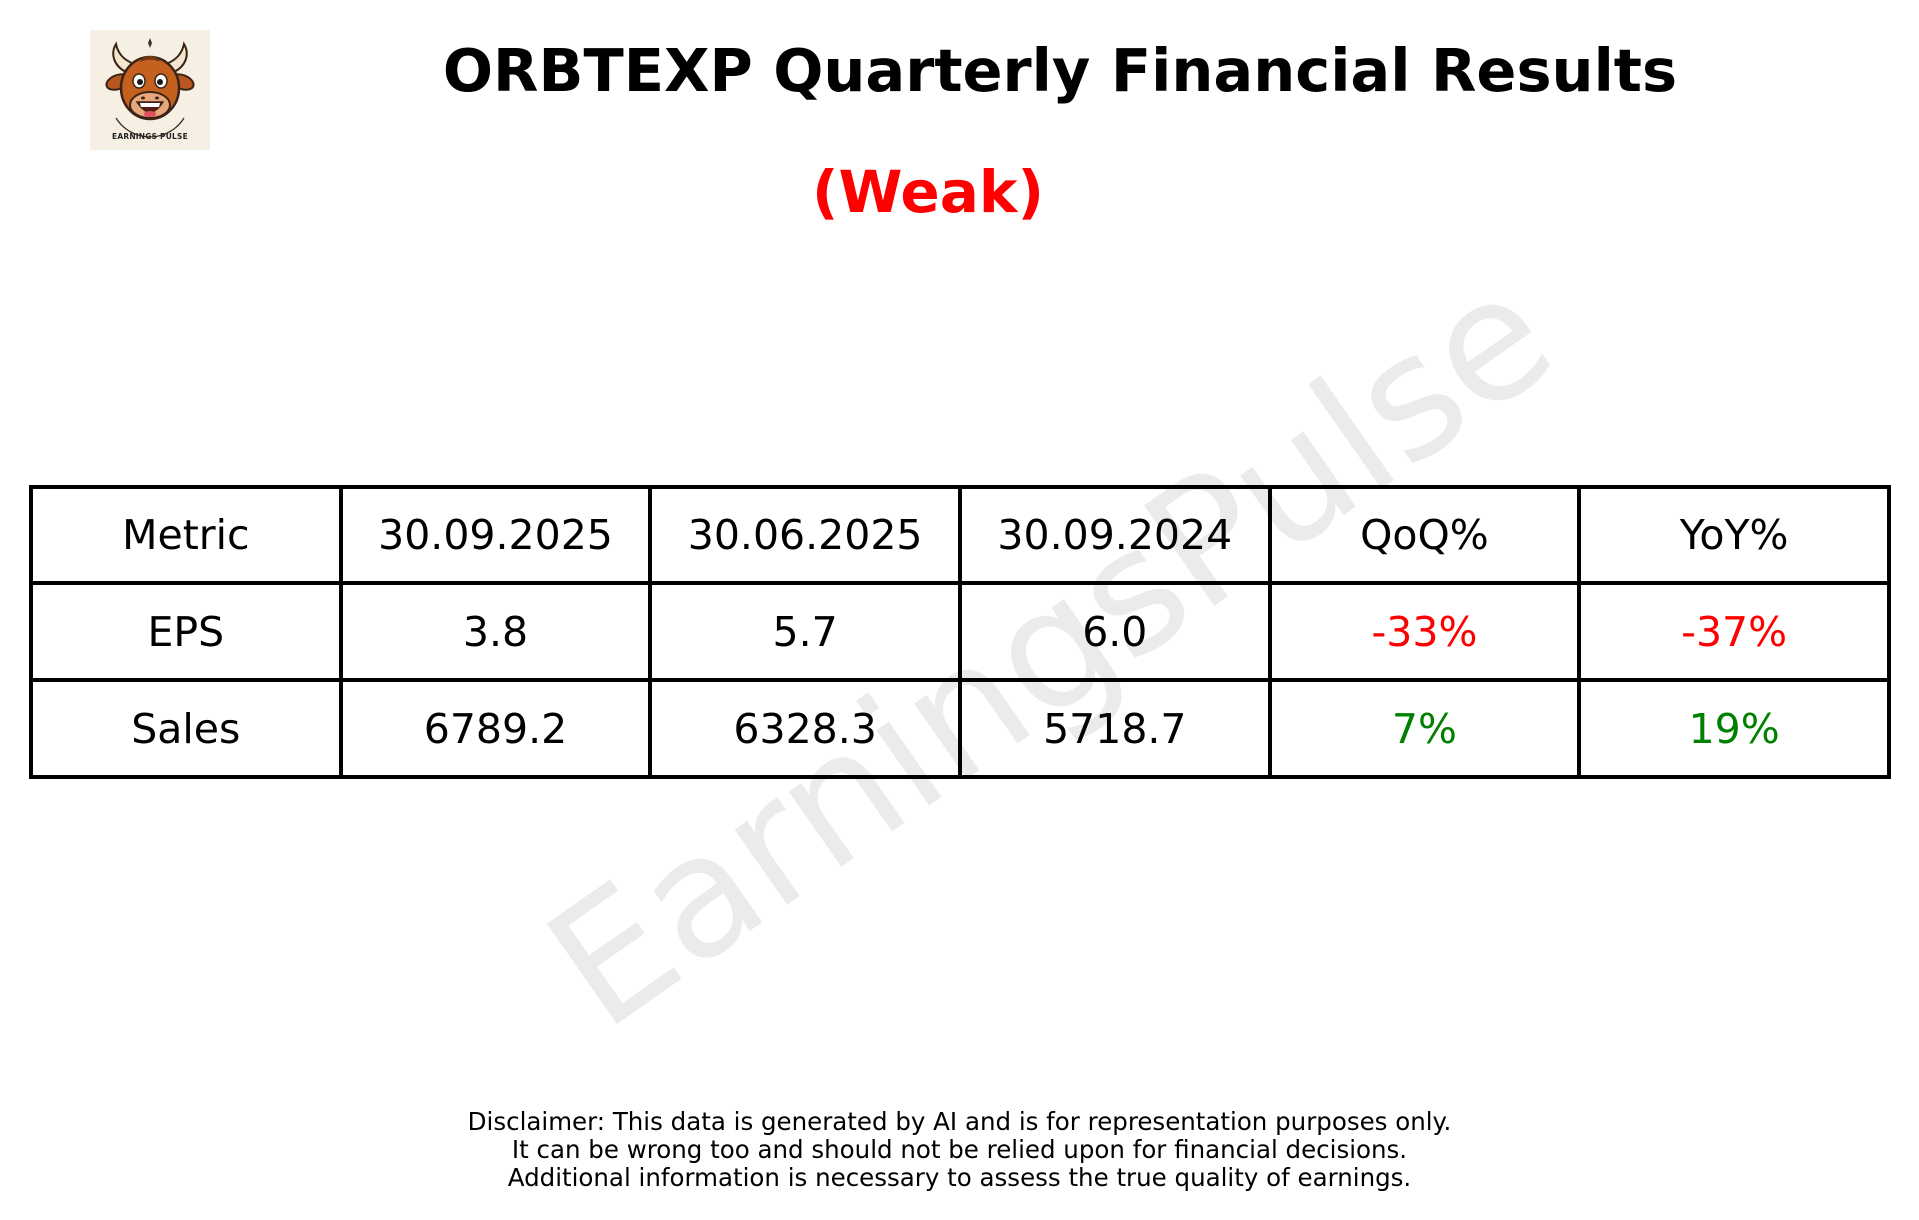 This screenshot has height=1220, width=1919. Describe the element at coordinates (805, 535) in the screenshot. I see `column-header: 30.06.2025` at that location.